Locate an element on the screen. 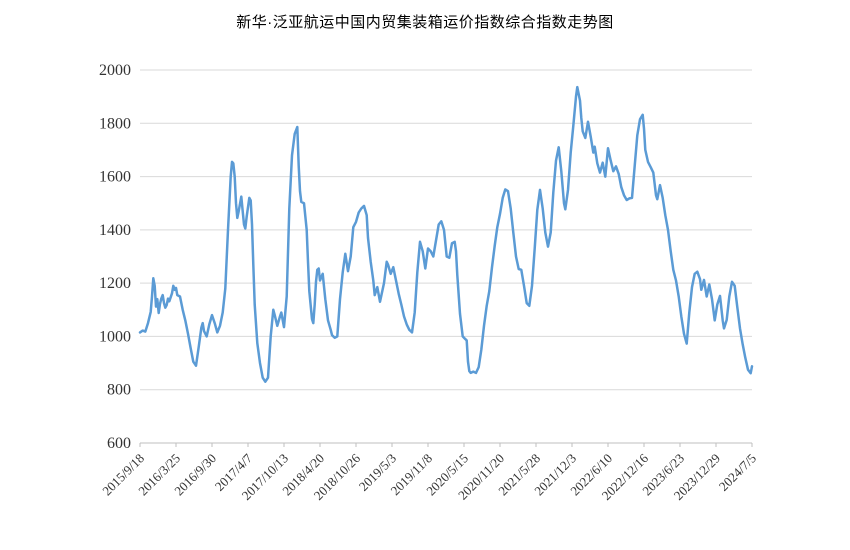 The image size is (850, 550). y-tick-label: 1600 is located at coordinates (115, 177).